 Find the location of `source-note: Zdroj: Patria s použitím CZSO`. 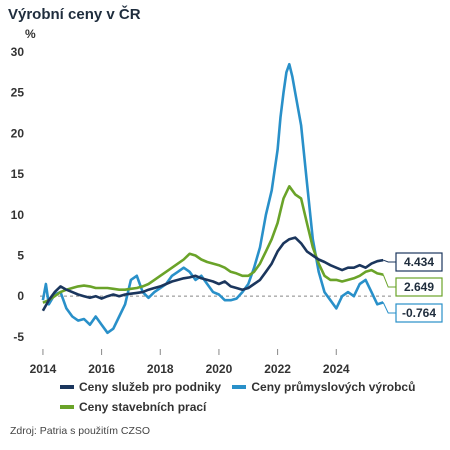

source-note: Zdroj: Patria s použitím CZSO is located at coordinates (80, 431).